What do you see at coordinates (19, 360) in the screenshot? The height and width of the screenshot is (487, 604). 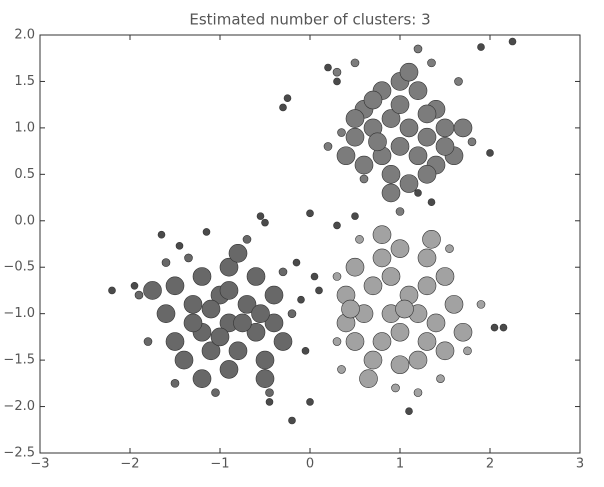 I see `y-tick-label: −1.5` at bounding box center [19, 360].